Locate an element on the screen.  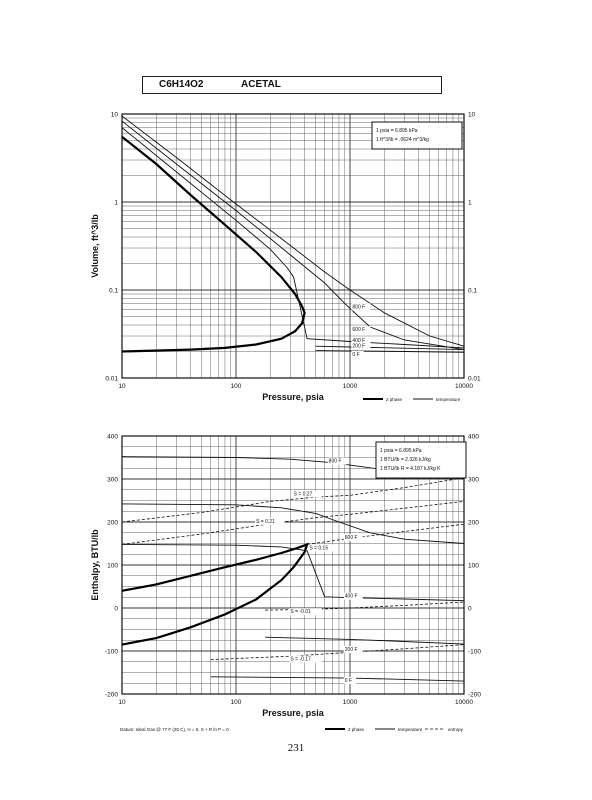
y-tick-label: -200 is located at coordinates (111, 695).